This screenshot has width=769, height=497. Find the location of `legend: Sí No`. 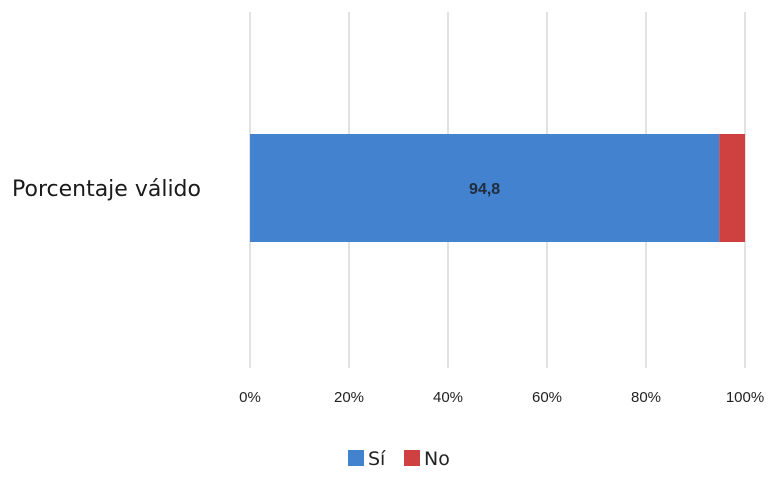

legend: Sí No is located at coordinates (399, 459).